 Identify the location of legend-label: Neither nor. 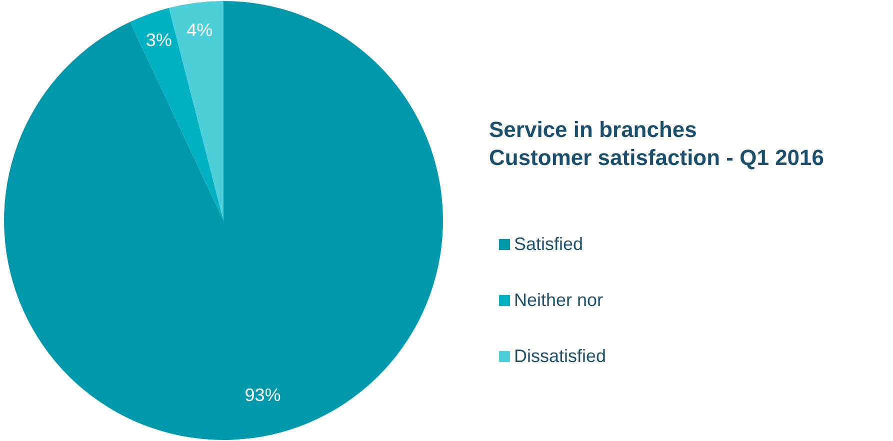
(559, 300).